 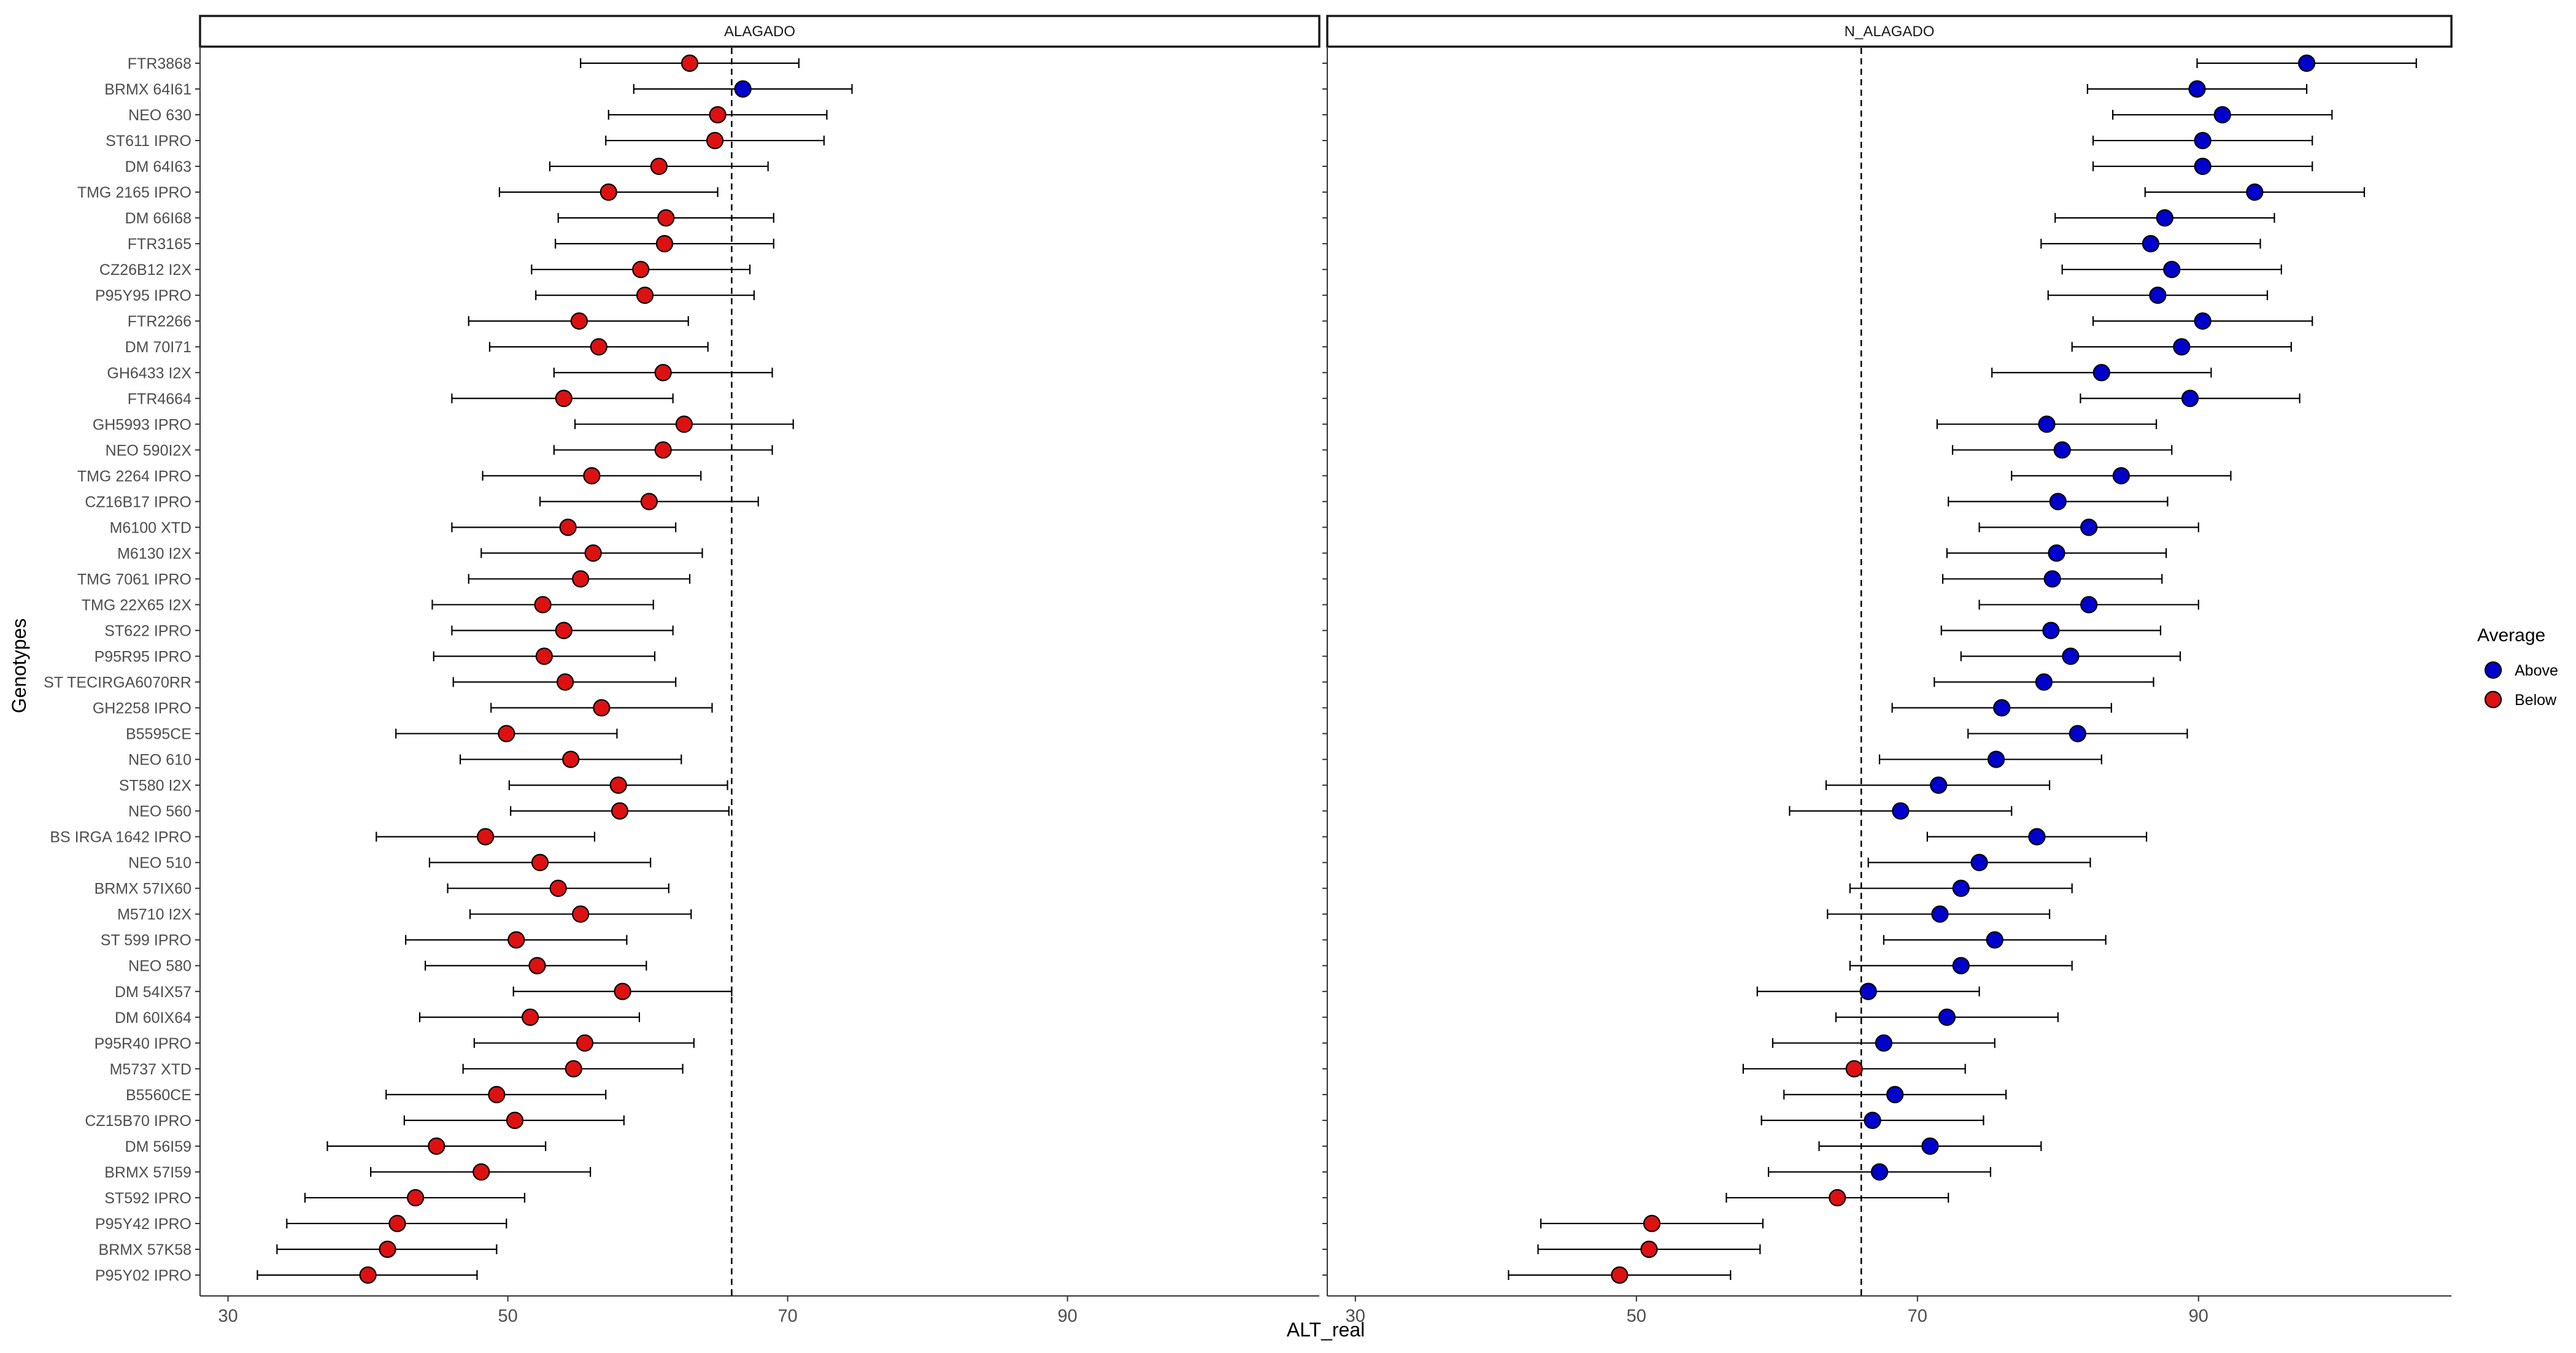 What do you see at coordinates (158, 1146) in the screenshot?
I see `y-tick-label: DM 56I59` at bounding box center [158, 1146].